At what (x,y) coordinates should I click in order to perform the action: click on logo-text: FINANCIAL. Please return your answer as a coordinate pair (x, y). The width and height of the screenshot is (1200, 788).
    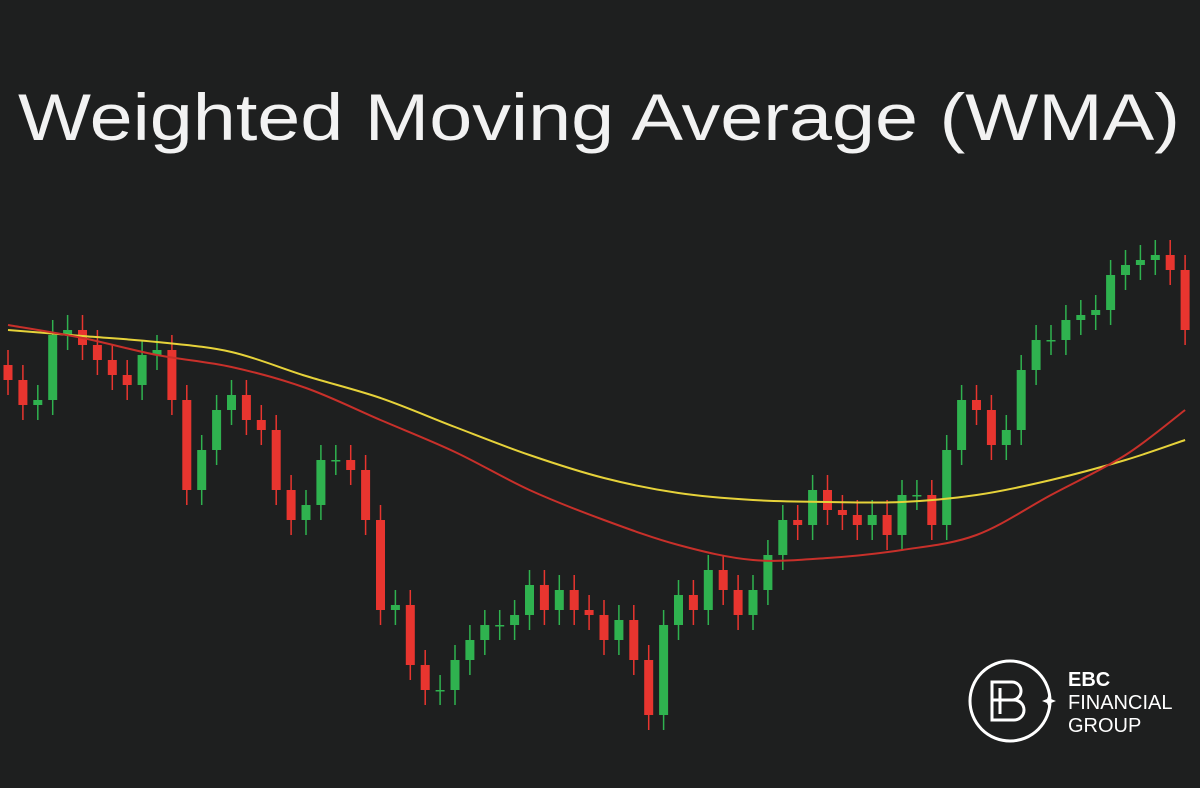
    Looking at the image, I should click on (1120, 703).